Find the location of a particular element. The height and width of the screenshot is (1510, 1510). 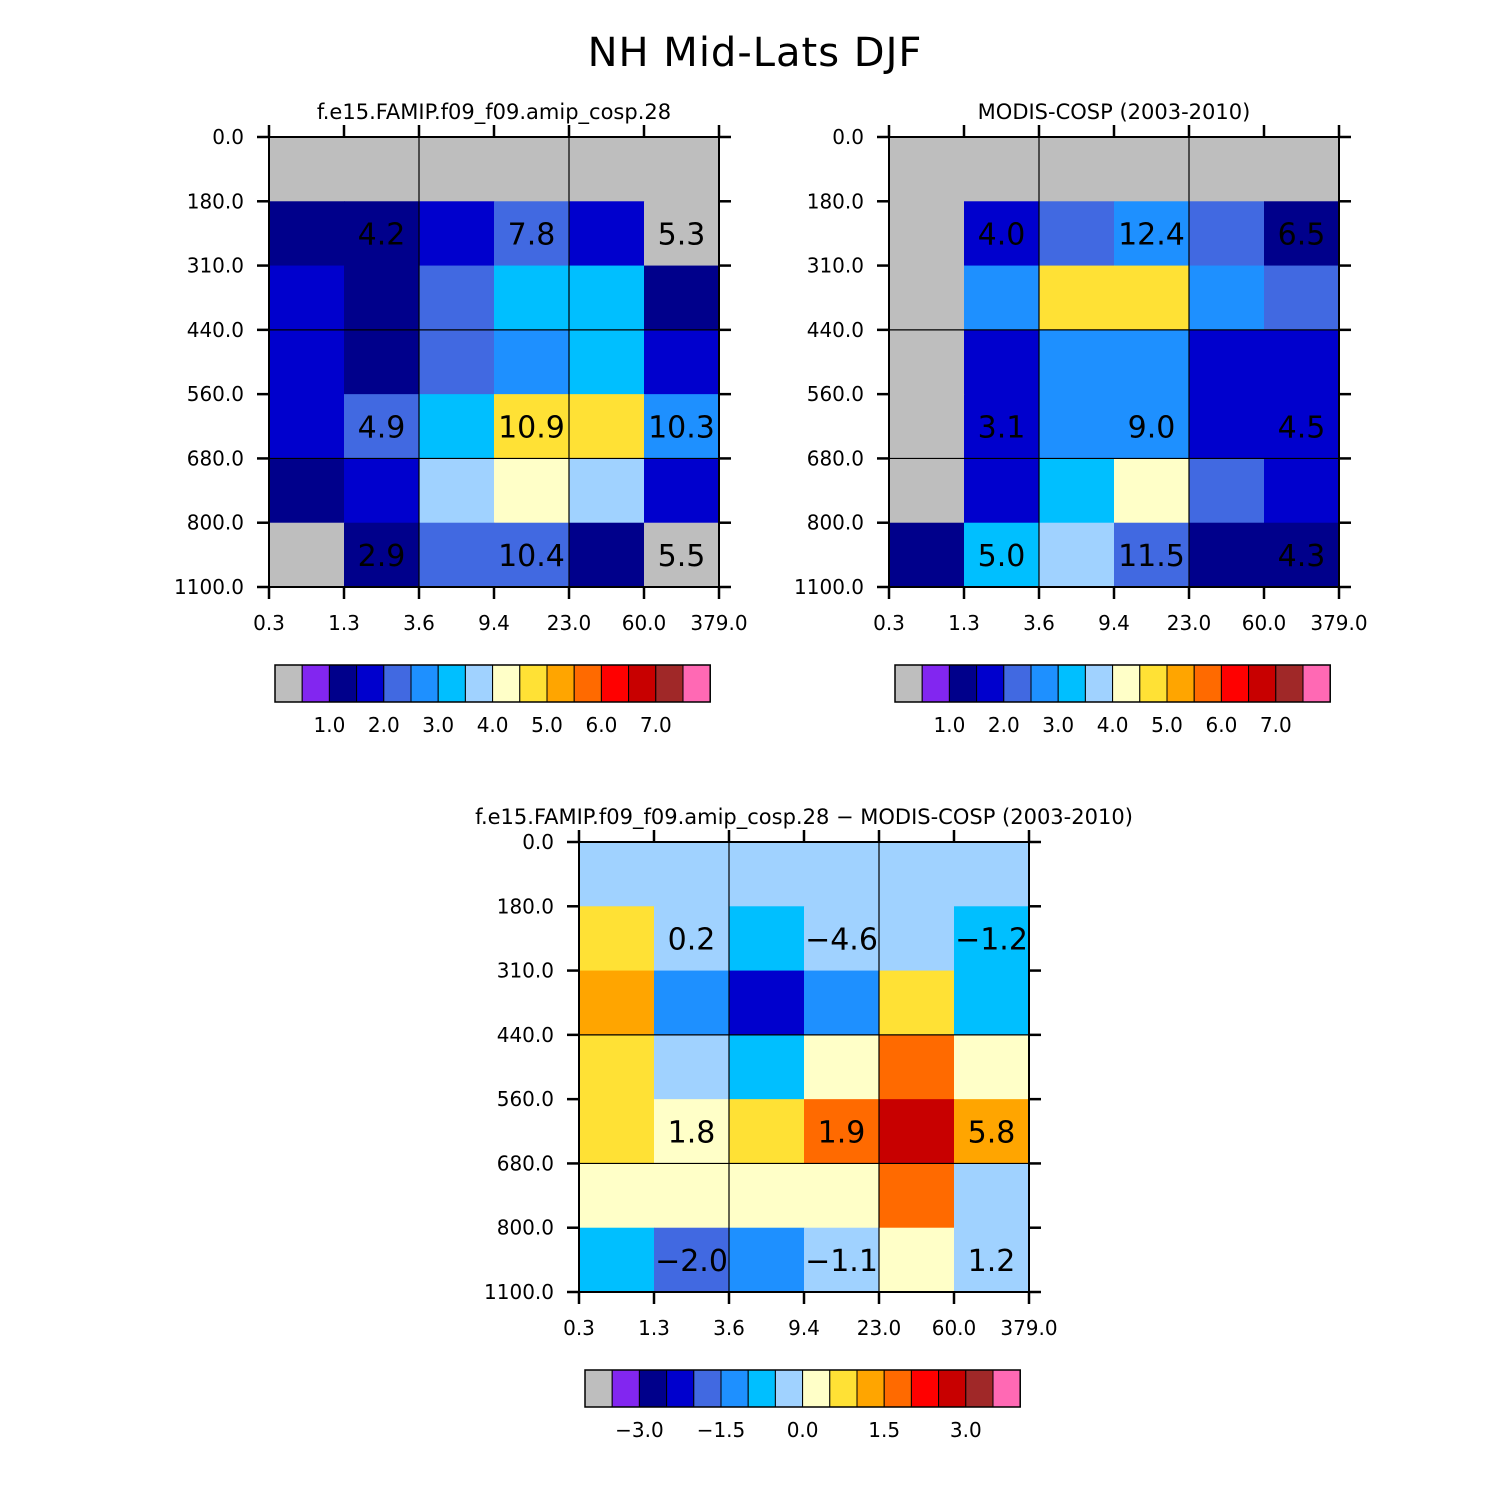

block-label: 4.5 is located at coordinates (1302, 427).